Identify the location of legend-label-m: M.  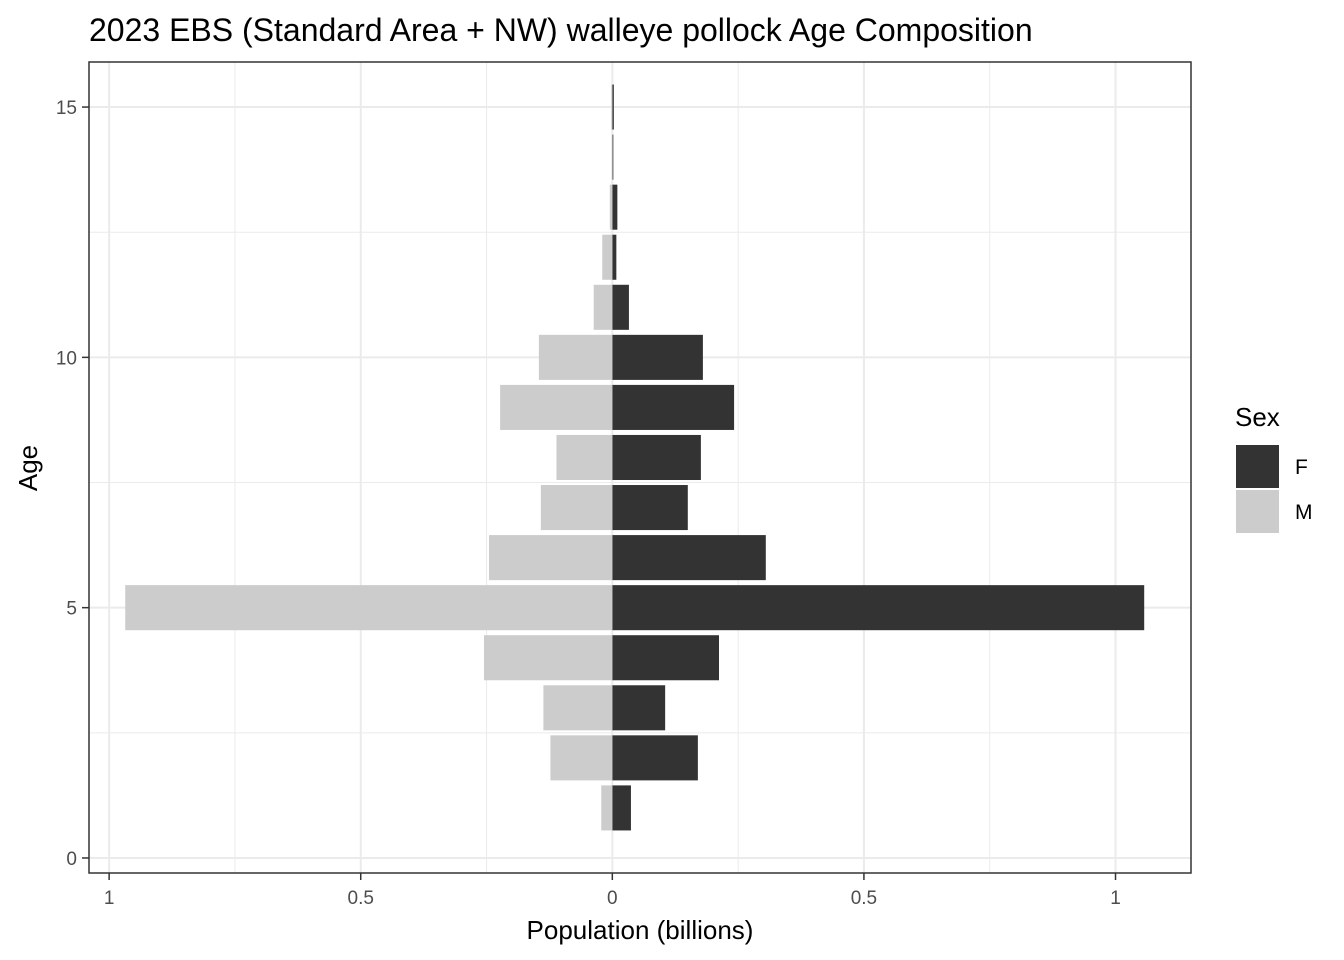
(1304, 512).